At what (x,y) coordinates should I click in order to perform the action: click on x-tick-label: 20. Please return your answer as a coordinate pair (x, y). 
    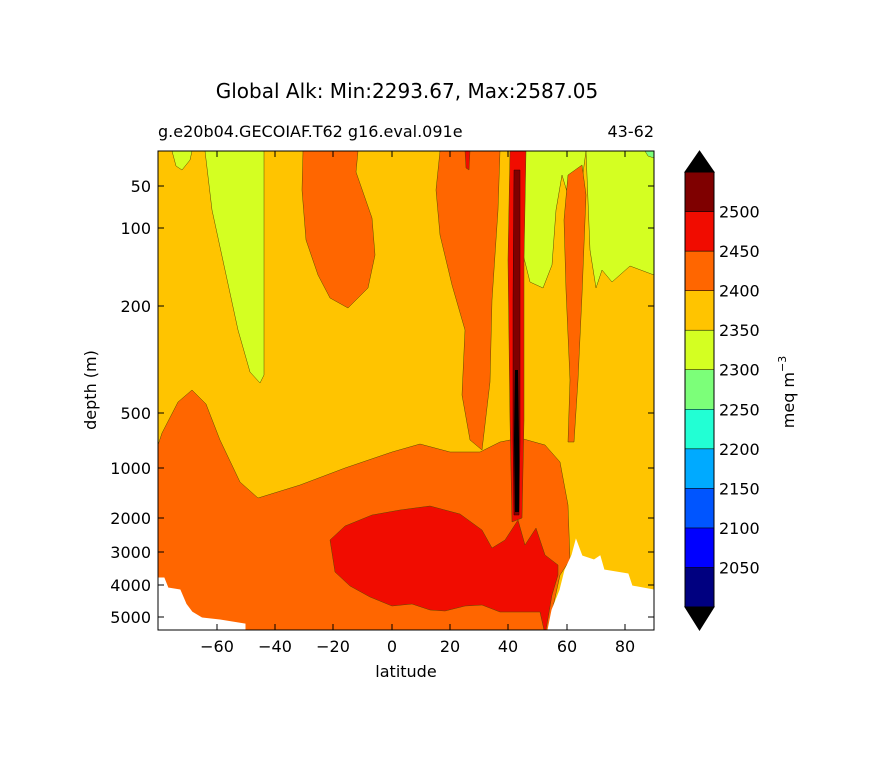
    Looking at the image, I should click on (450, 646).